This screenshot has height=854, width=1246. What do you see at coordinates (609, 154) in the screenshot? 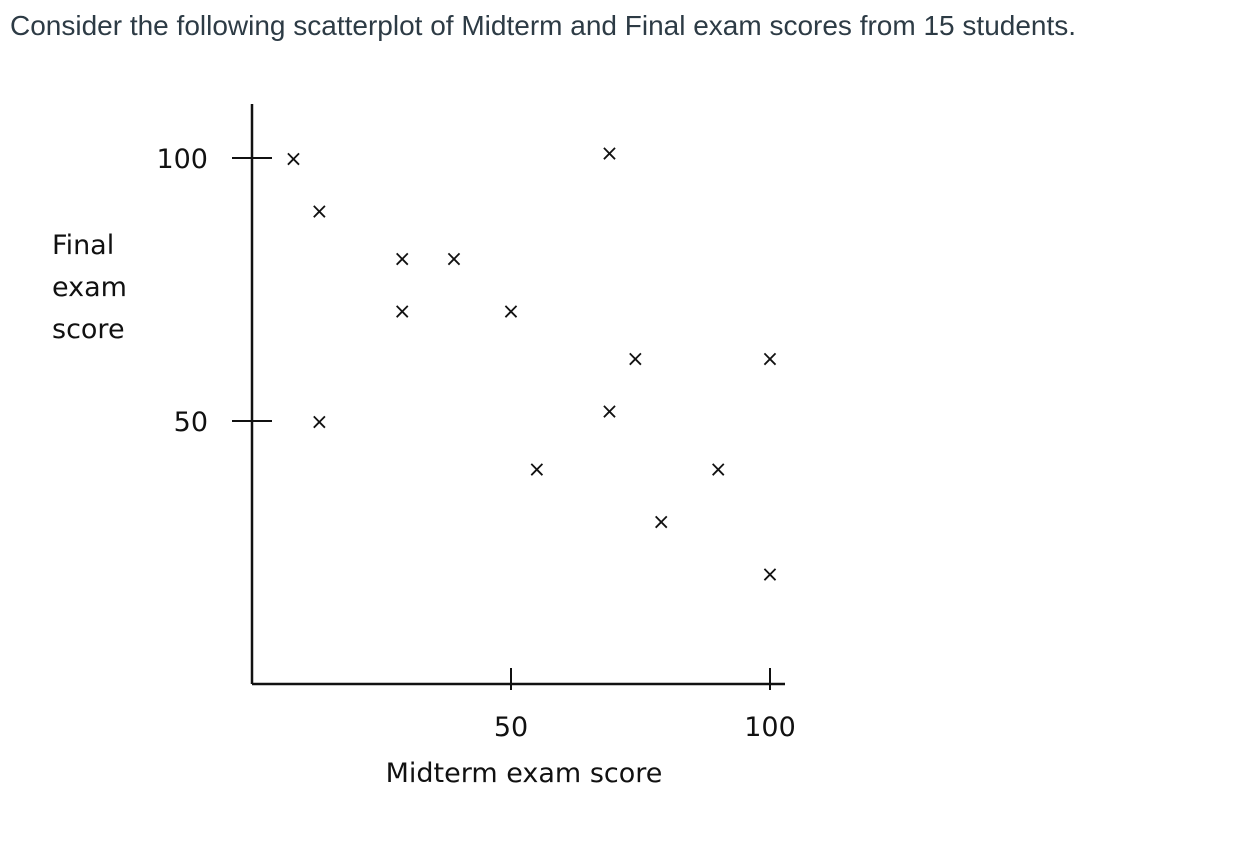
I see `data-point-2: ×` at bounding box center [609, 154].